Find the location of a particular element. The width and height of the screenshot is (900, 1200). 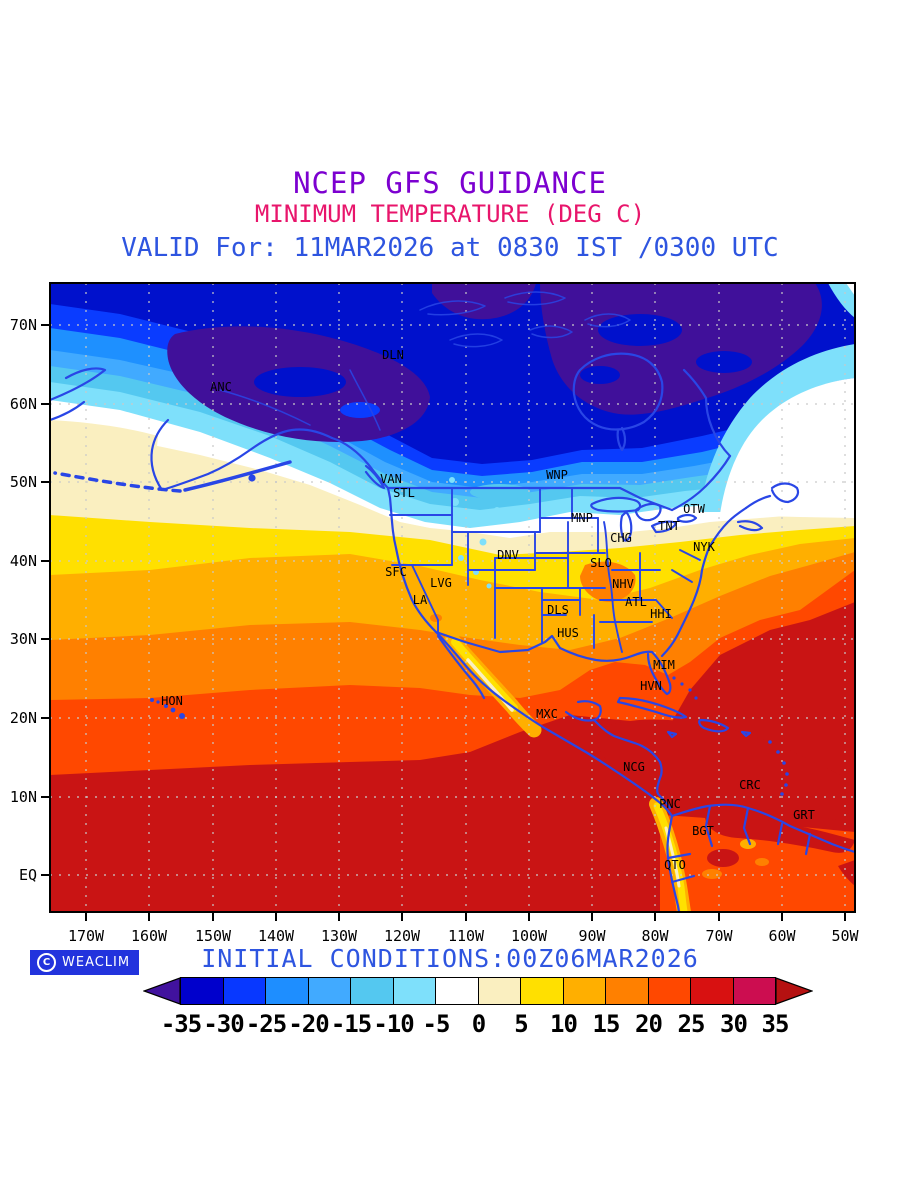

lon-tick-label: 110W is located at coordinates (466, 936).